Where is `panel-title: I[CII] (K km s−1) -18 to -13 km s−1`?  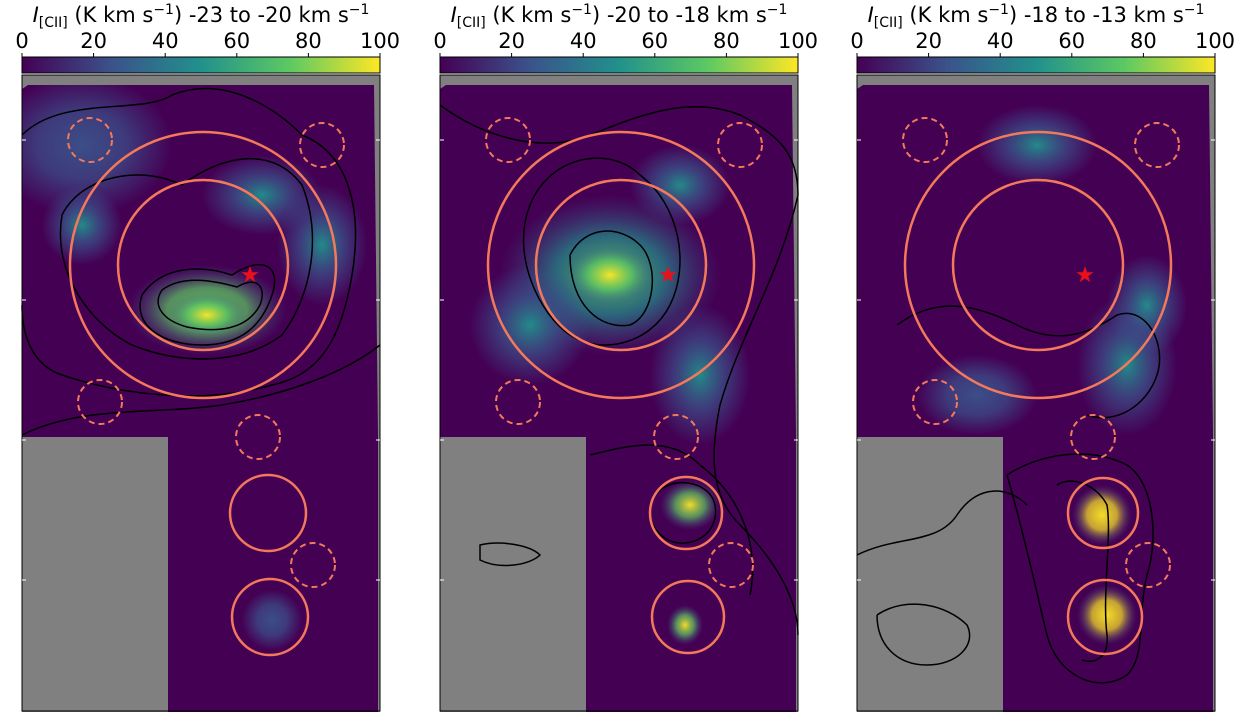
panel-title: I[CII] (K km s−1) -18 to -13 km s−1 is located at coordinates (1036, 16).